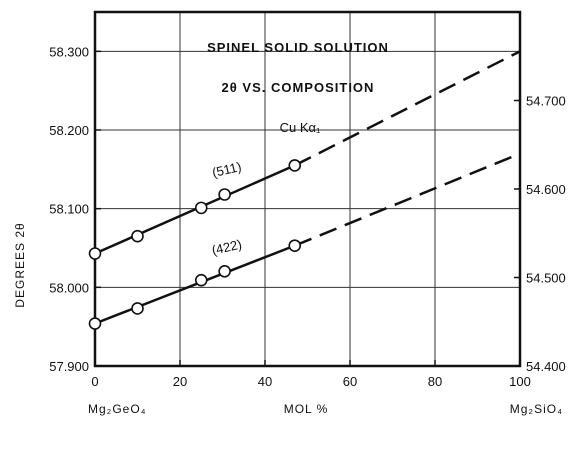 The image size is (586, 450). I want to click on x-tick-label: 100, so click(520, 381).